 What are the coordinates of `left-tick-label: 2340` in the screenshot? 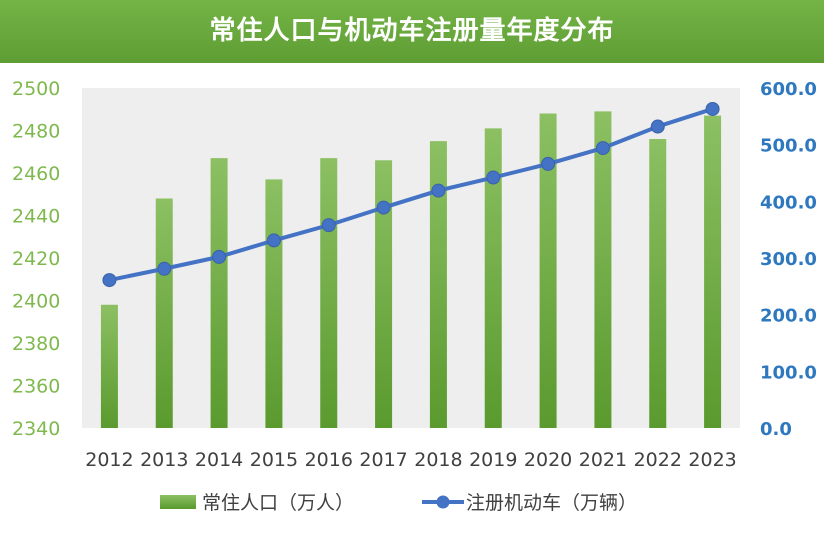 It's located at (36, 429).